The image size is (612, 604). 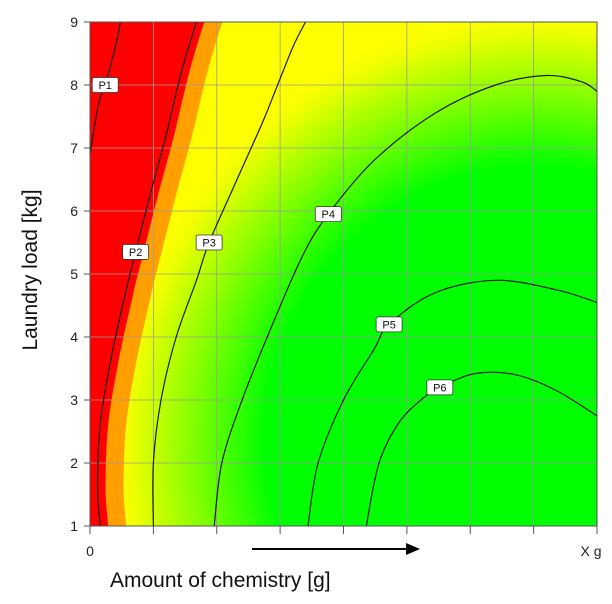 What do you see at coordinates (74, 337) in the screenshot?
I see `y-tick-label: 4` at bounding box center [74, 337].